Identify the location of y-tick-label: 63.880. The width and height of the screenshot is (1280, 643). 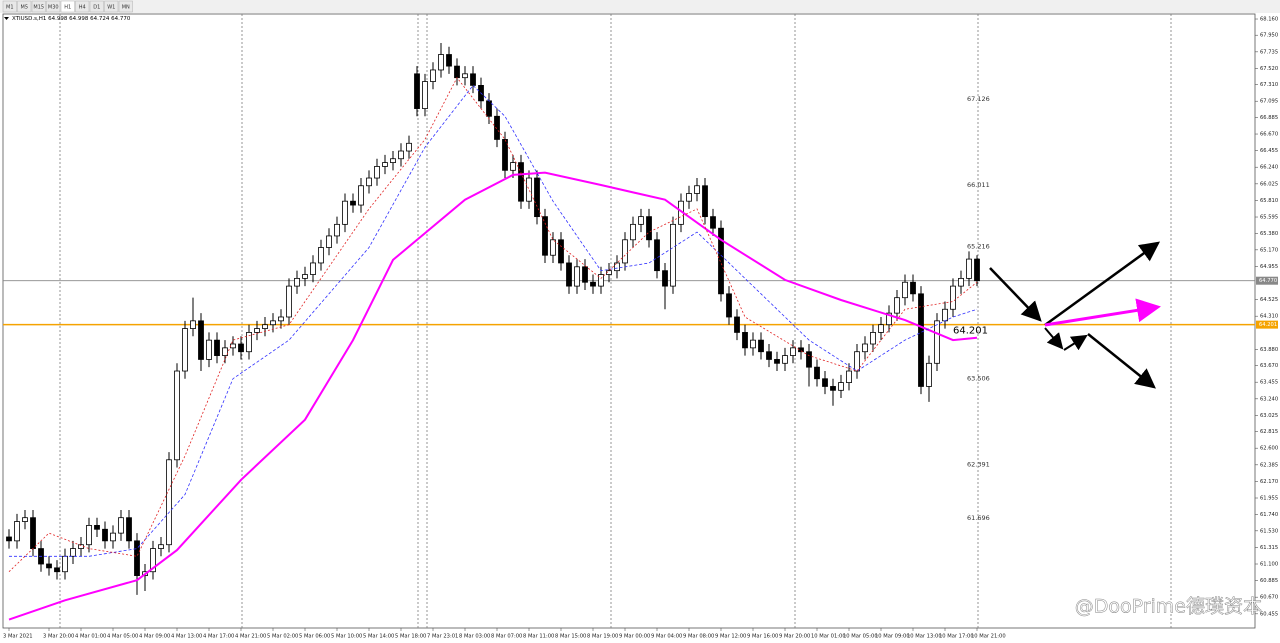
(1269, 350).